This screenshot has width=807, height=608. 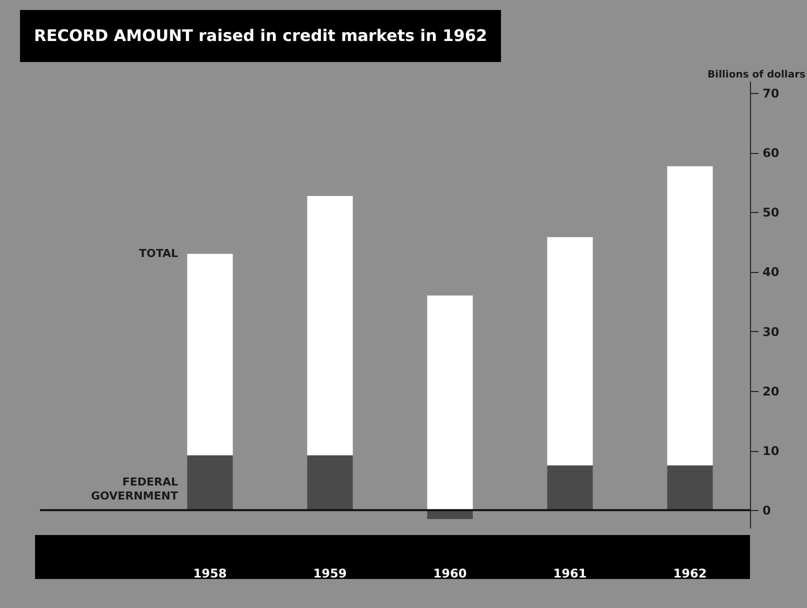 I want to click on x-tick-label: 1958, so click(x=210, y=573).